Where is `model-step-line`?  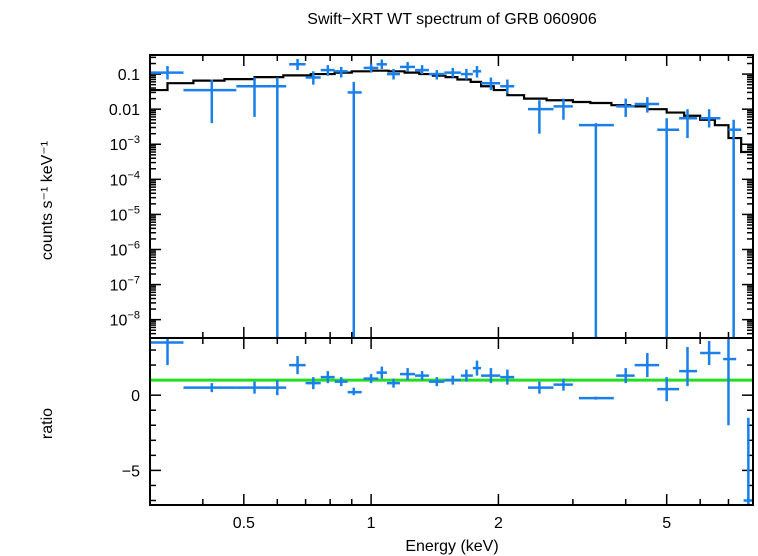 model-step-line is located at coordinates (451, 111).